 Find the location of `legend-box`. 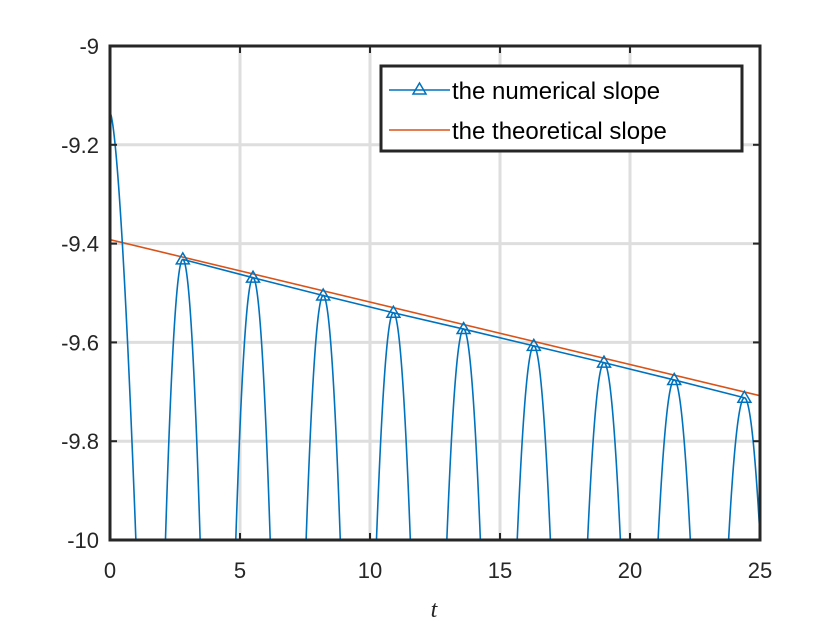

legend-box is located at coordinates (561, 108).